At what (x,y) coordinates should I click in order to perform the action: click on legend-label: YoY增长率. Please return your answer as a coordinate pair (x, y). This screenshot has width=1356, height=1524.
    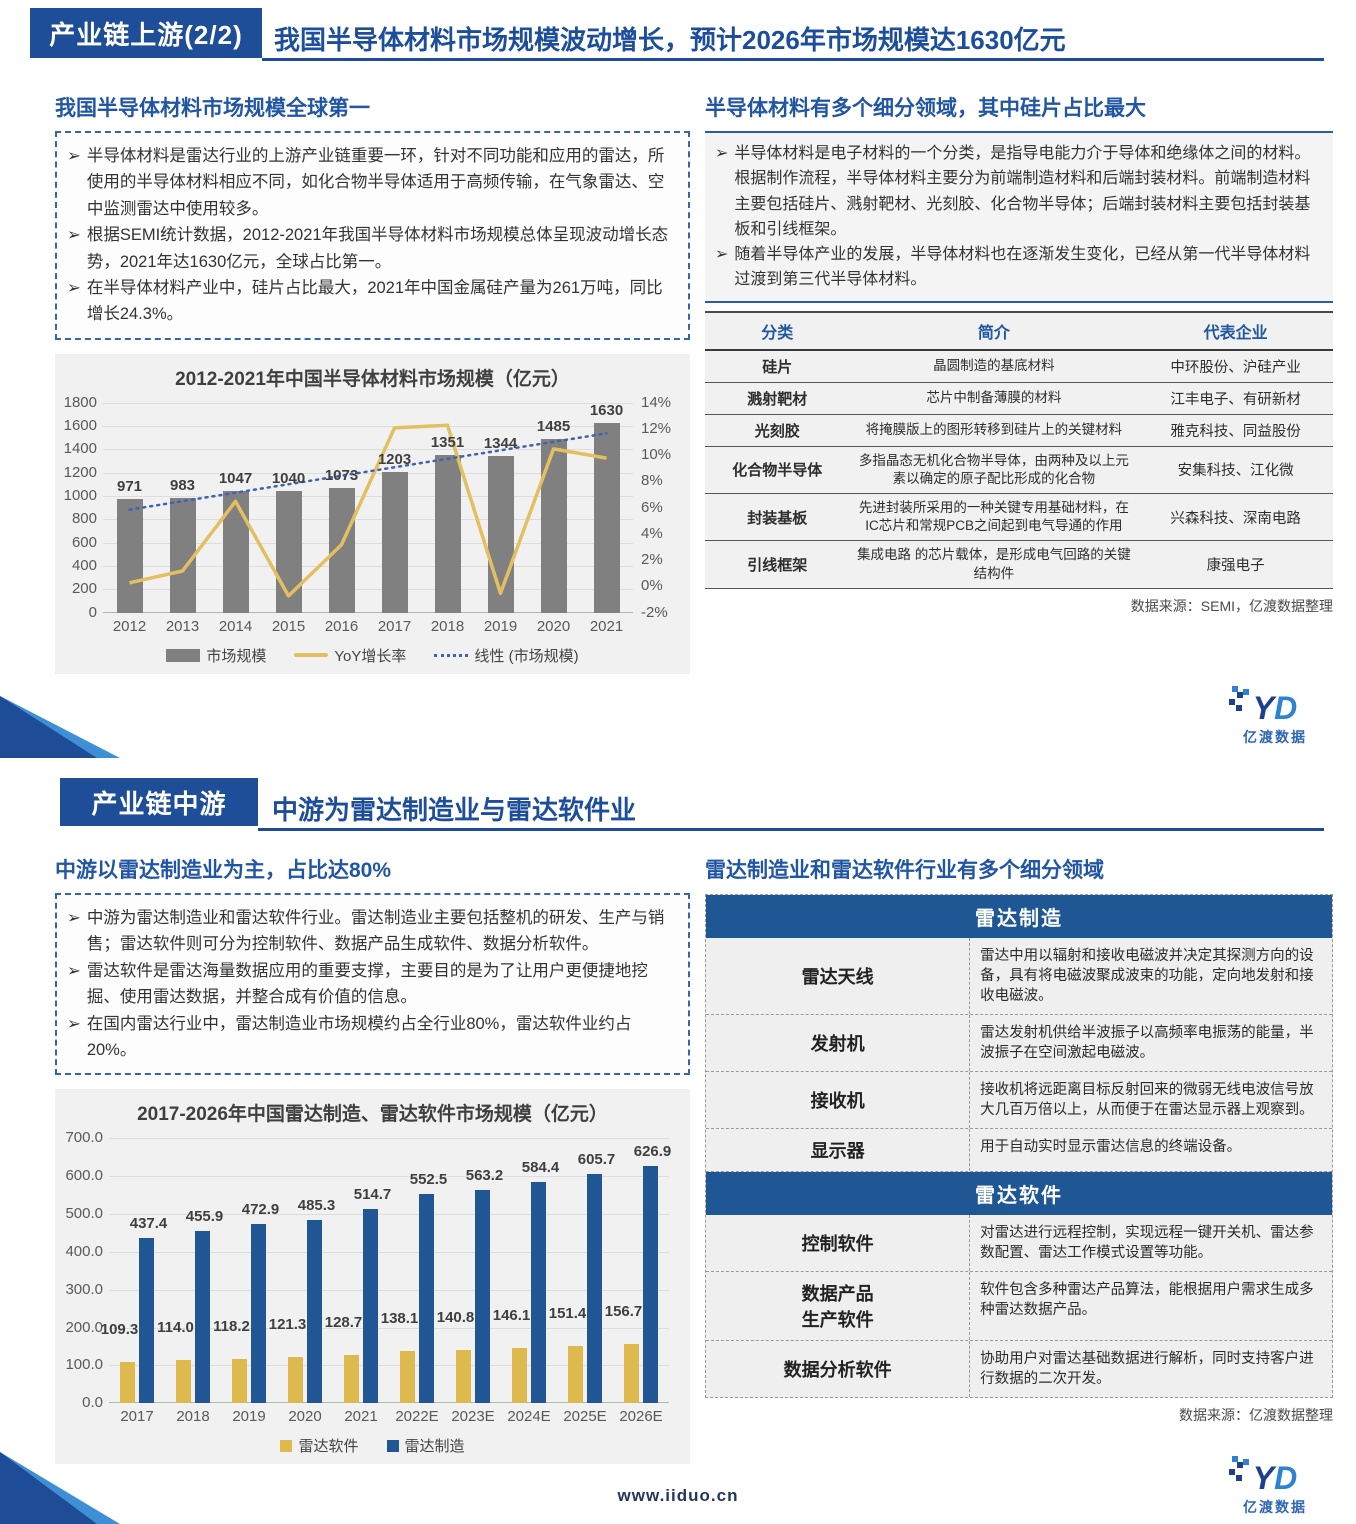
    Looking at the image, I should click on (370, 656).